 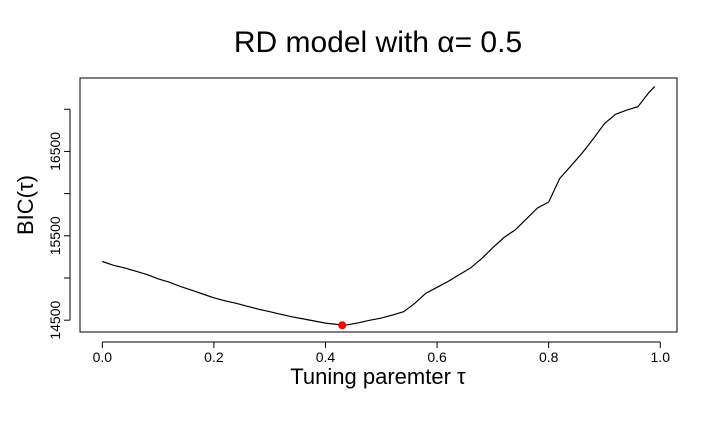 I want to click on y-tick-label: 15500, so click(x=55, y=235).